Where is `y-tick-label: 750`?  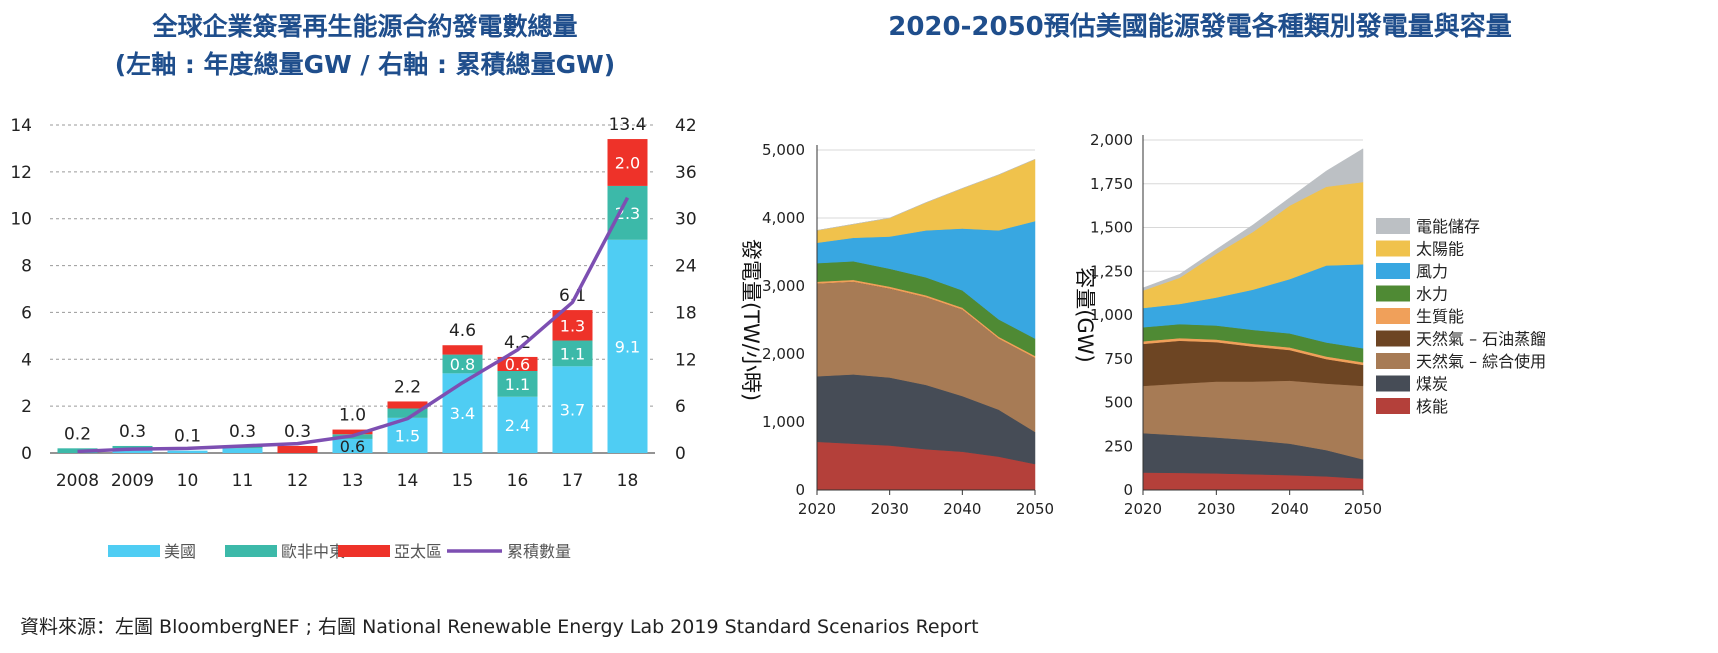 y-tick-label: 750 is located at coordinates (1118, 359).